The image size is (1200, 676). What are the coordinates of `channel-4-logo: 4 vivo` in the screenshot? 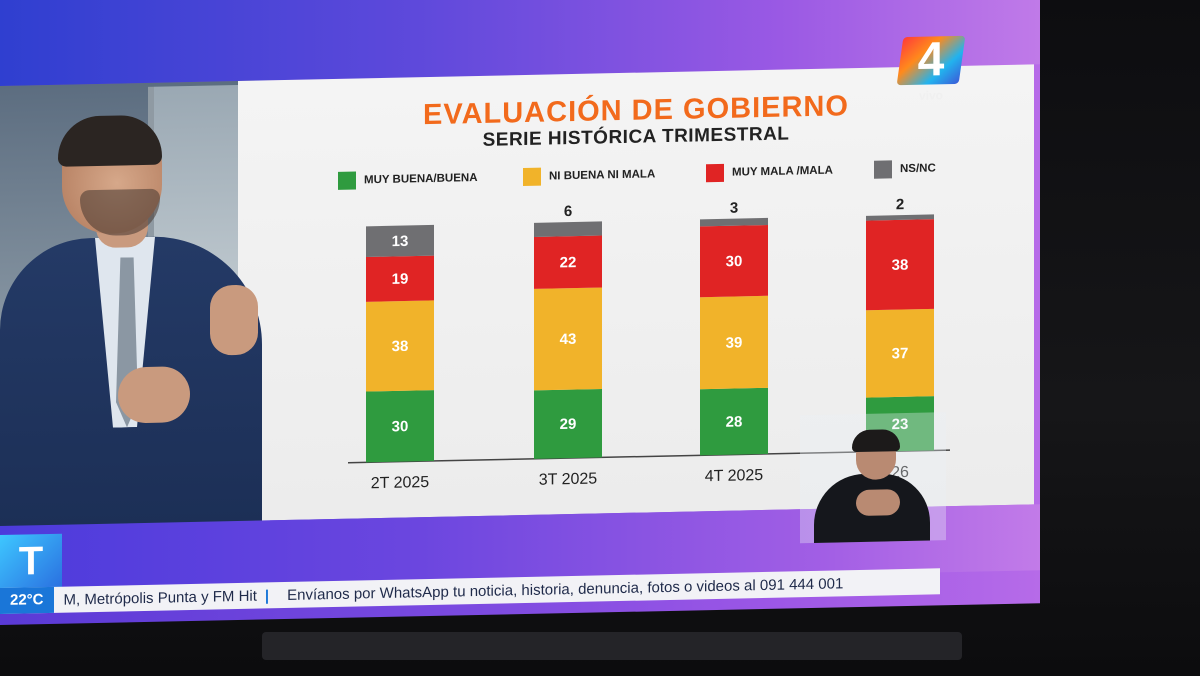 It's located at (931, 70).